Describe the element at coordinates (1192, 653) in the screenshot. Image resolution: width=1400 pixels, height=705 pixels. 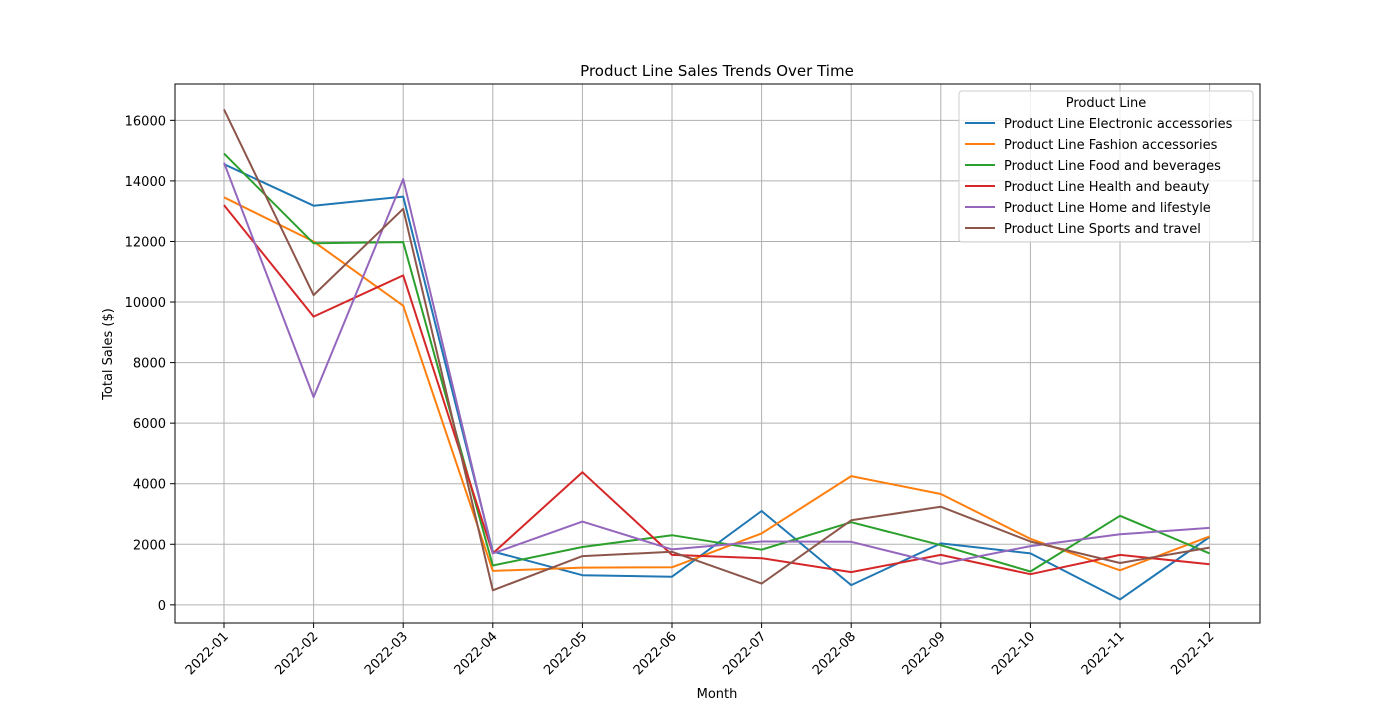
I see `x-tick-label: 2022-12` at that location.